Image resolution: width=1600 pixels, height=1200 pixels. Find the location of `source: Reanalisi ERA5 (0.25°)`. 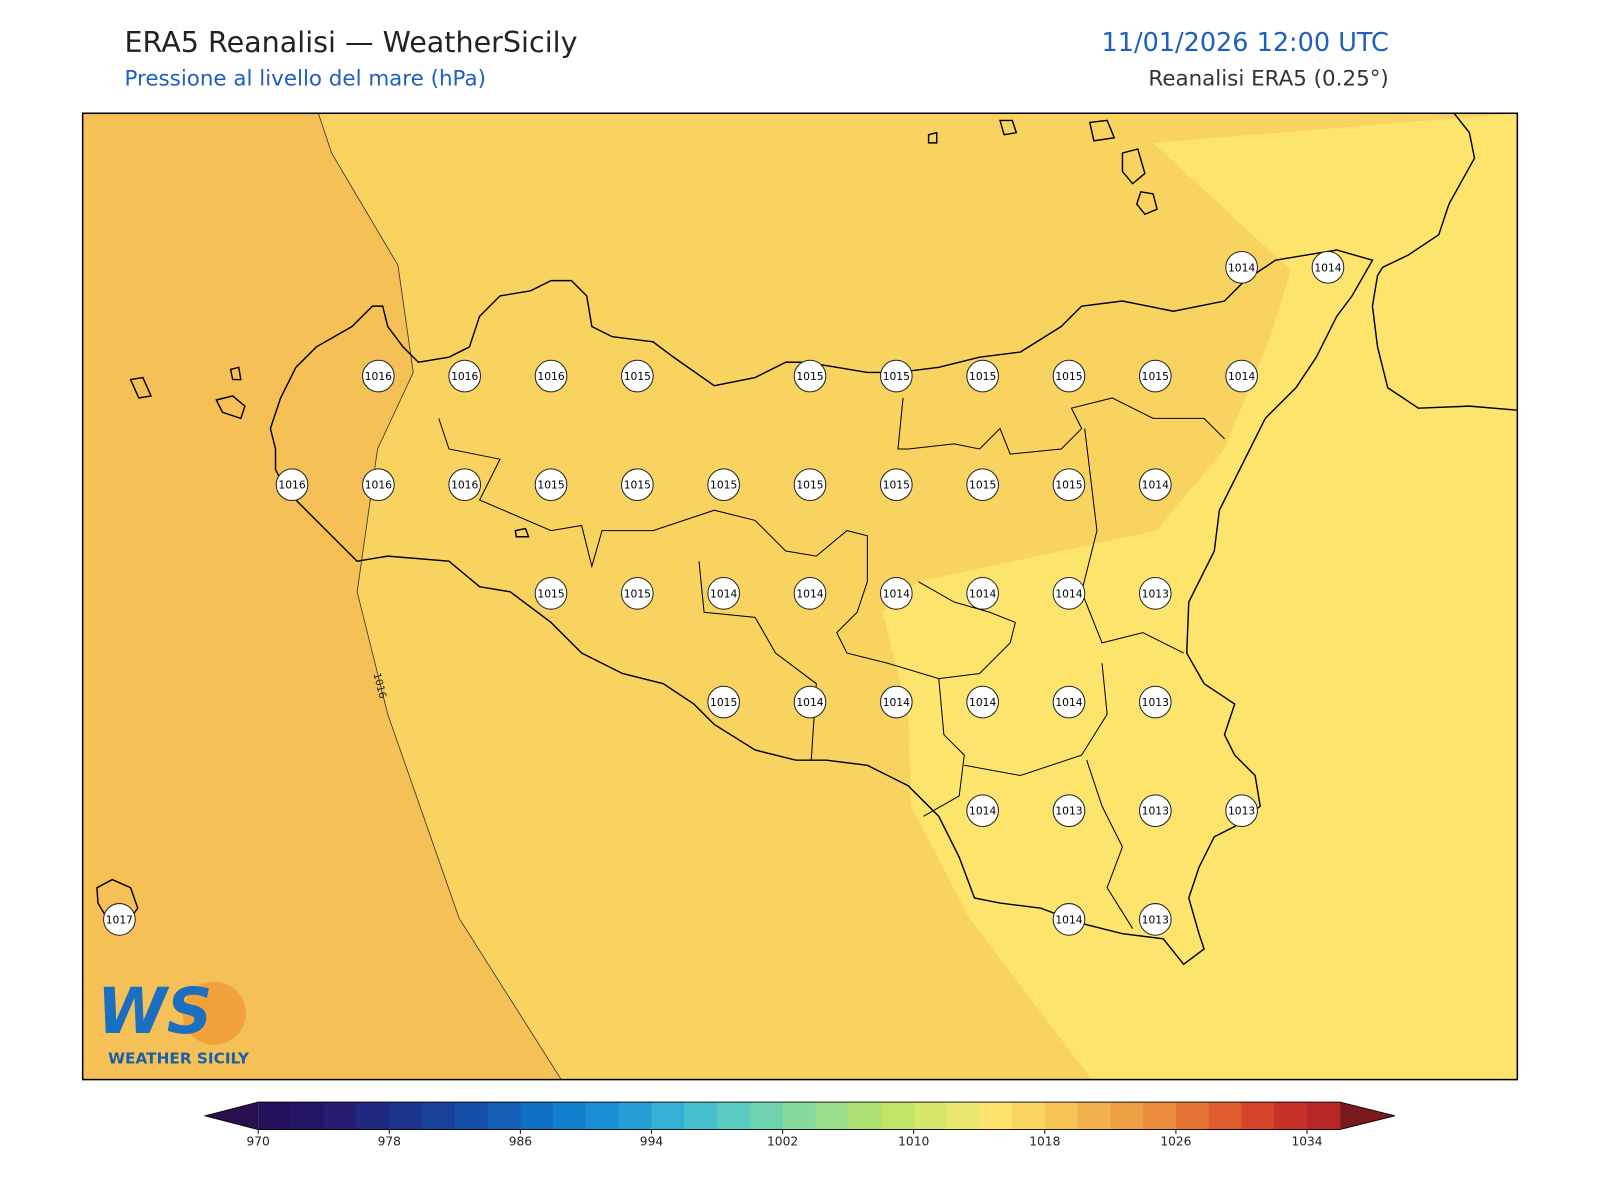

source: Reanalisi ERA5 (0.25°) is located at coordinates (1268, 79).